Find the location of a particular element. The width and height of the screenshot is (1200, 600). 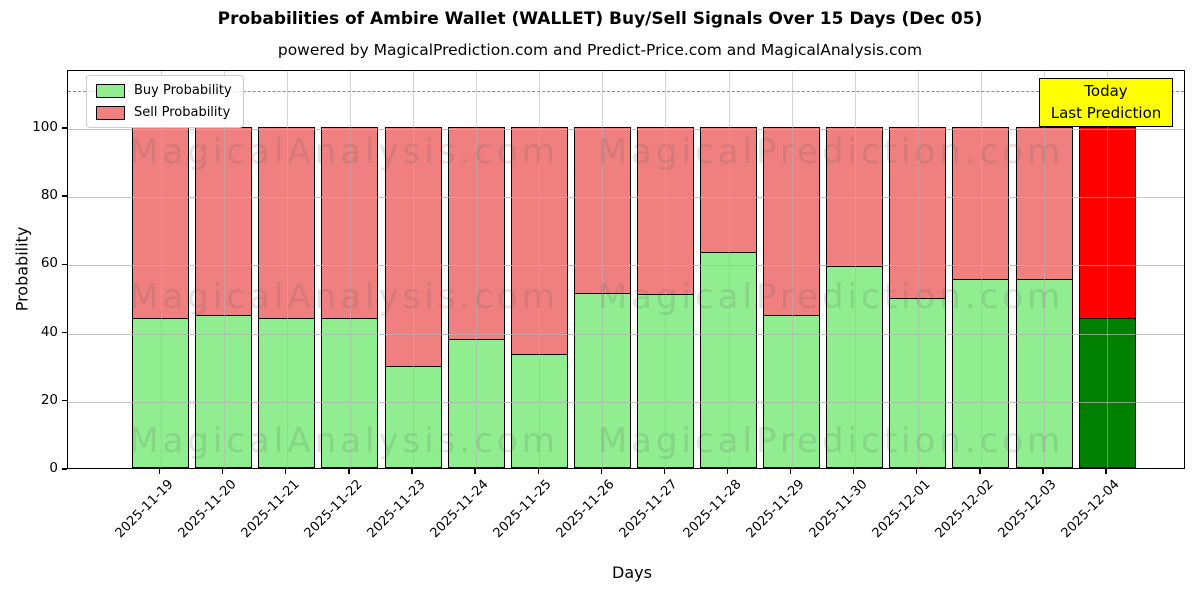

legend-item-sell: Sell Probability is located at coordinates (164, 112).